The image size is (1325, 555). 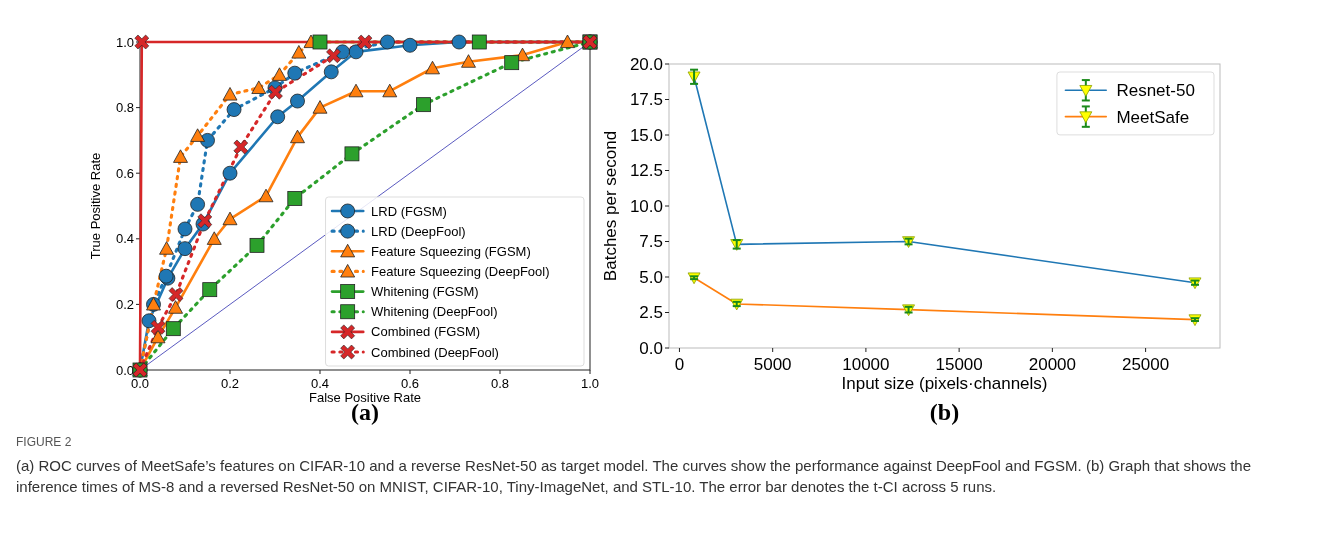 What do you see at coordinates (320, 383) in the screenshot?
I see `x-tick-label: 0.4` at bounding box center [320, 383].